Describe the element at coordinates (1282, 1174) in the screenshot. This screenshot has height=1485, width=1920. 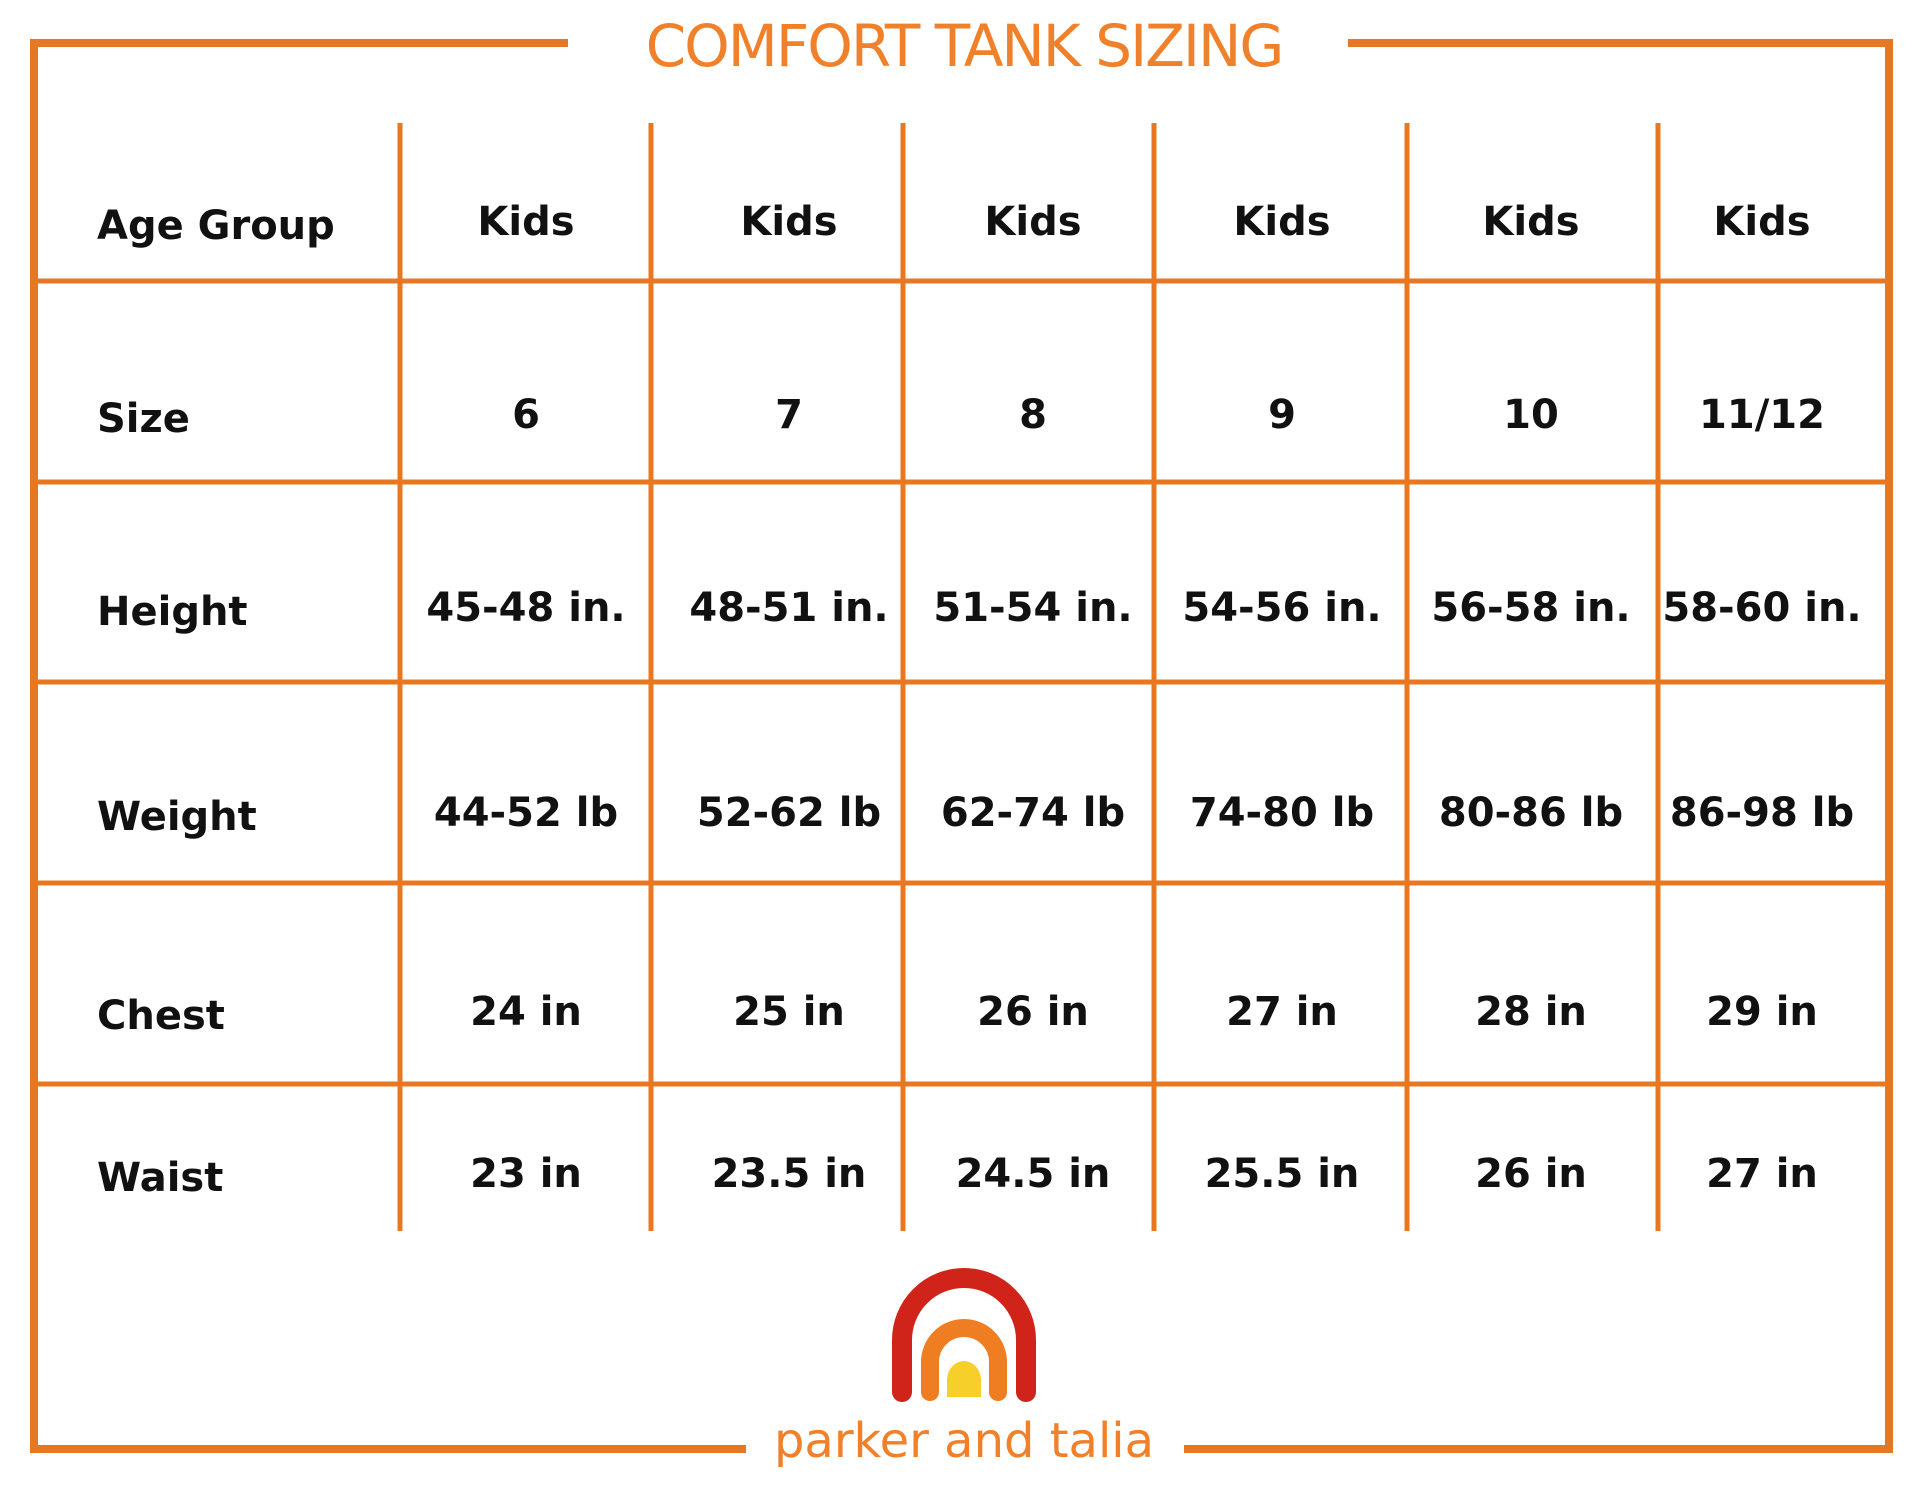
I see `cell-value: 25.5 in` at that location.